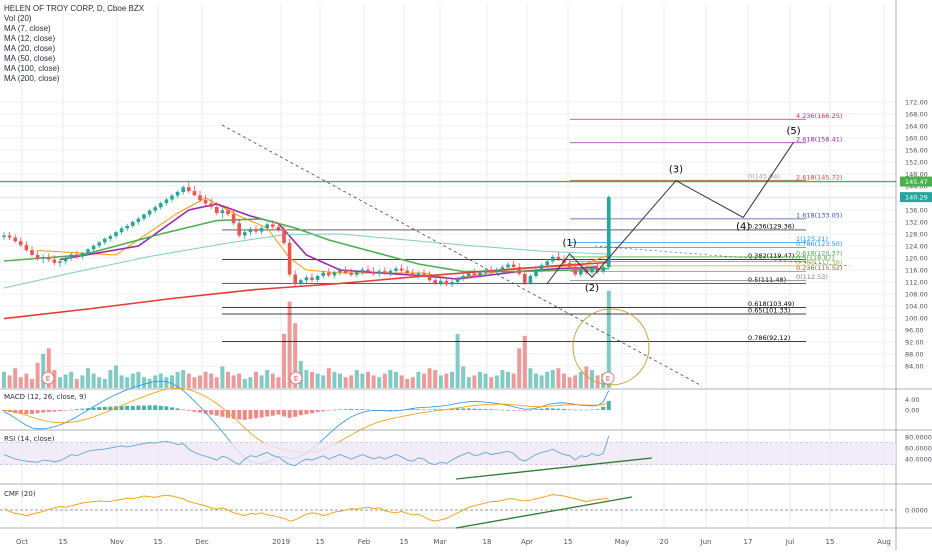 This screenshot has height=555, width=932. What do you see at coordinates (914, 367) in the screenshot?
I see `price-axis-tick: 84.00` at bounding box center [914, 367].